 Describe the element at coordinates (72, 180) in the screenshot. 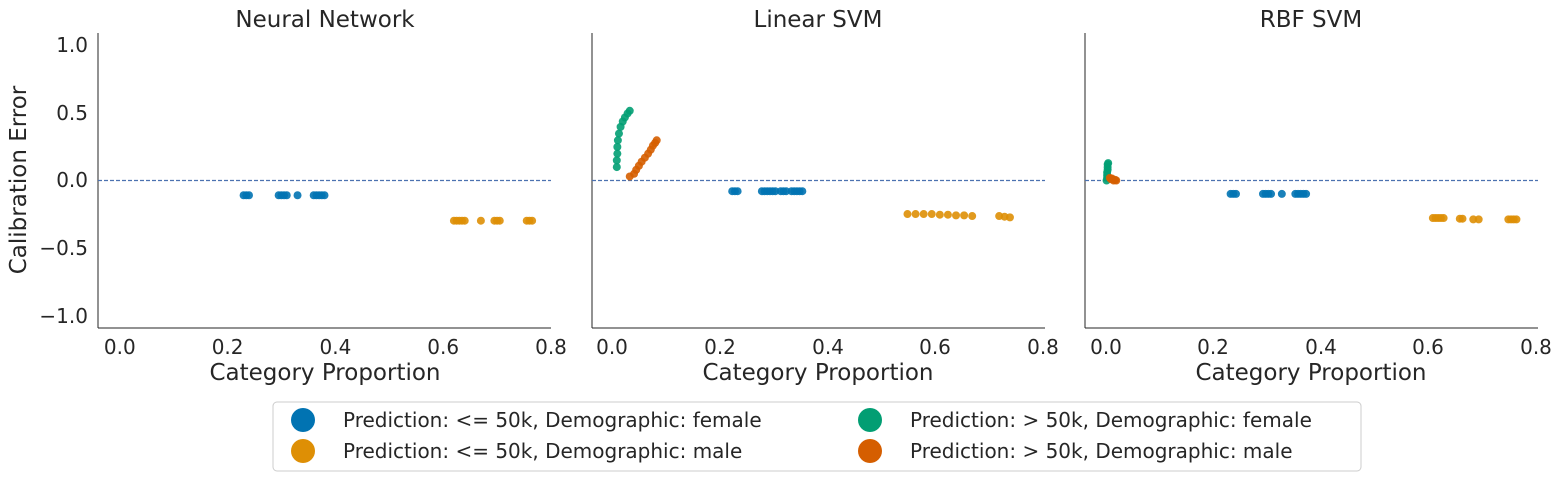

I see `y-tick-label: 0.0` at that location.